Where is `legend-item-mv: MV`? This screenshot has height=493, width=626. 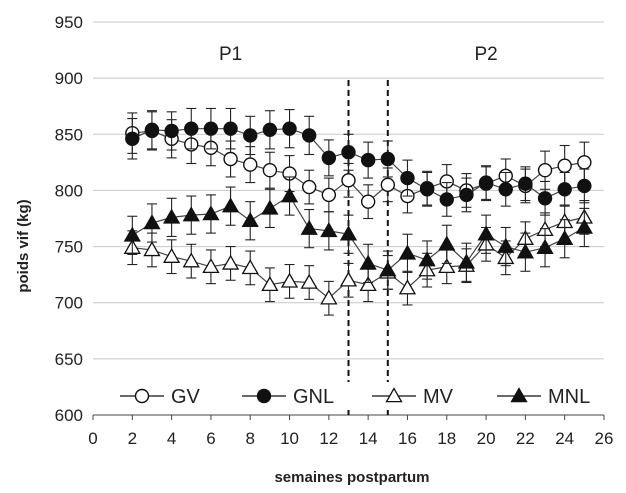
legend-item-mv: MV is located at coordinates (424, 396).